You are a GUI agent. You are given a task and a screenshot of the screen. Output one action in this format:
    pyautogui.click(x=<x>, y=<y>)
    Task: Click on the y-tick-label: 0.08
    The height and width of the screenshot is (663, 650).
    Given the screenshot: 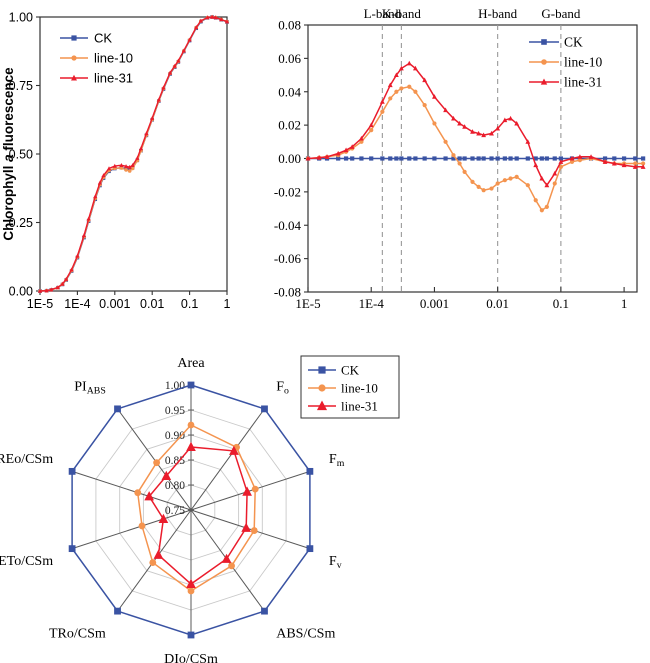 What is the action you would take?
    pyautogui.click(x=289, y=25)
    